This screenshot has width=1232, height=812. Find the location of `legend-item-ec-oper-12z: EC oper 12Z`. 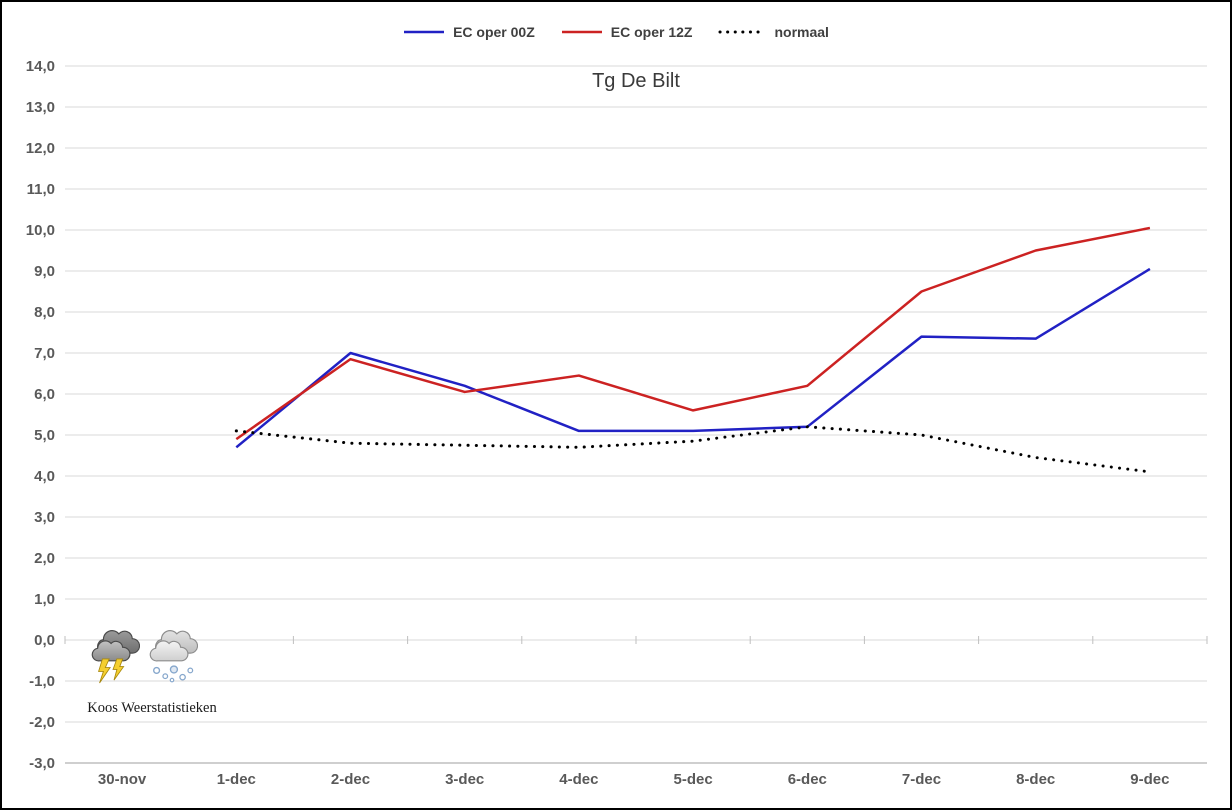

legend-item-ec-oper-12z: EC oper 12Z is located at coordinates (627, 32).